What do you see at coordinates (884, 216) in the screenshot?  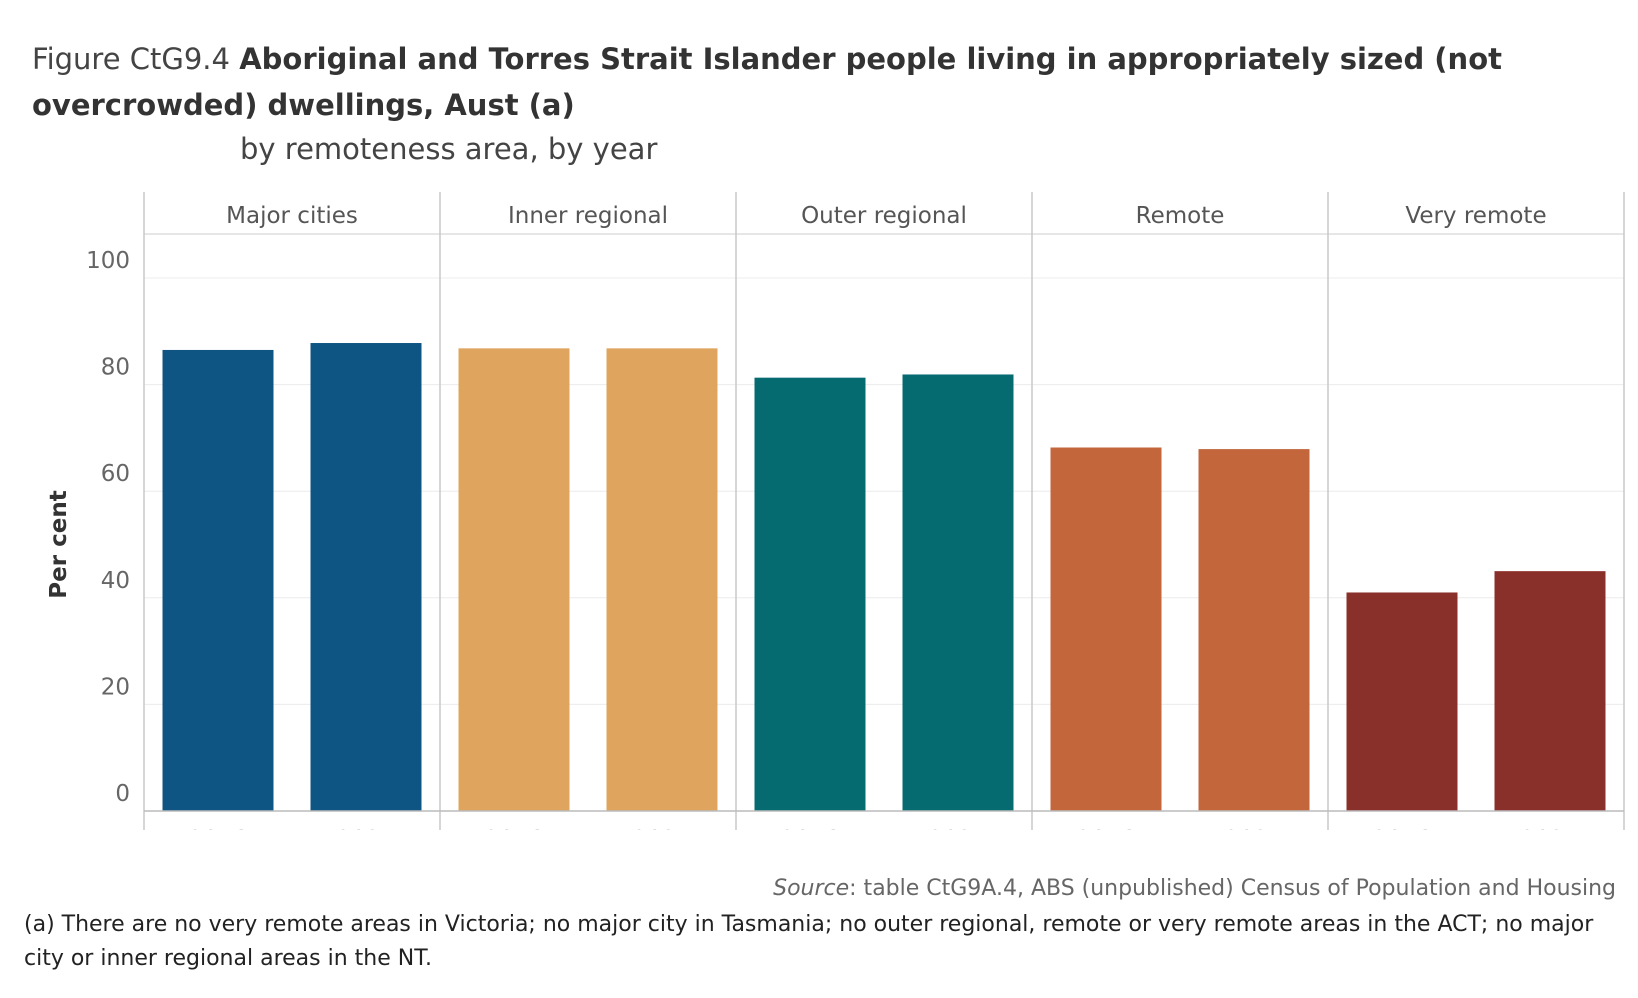 I see `panel-header: Outer regional` at bounding box center [884, 216].